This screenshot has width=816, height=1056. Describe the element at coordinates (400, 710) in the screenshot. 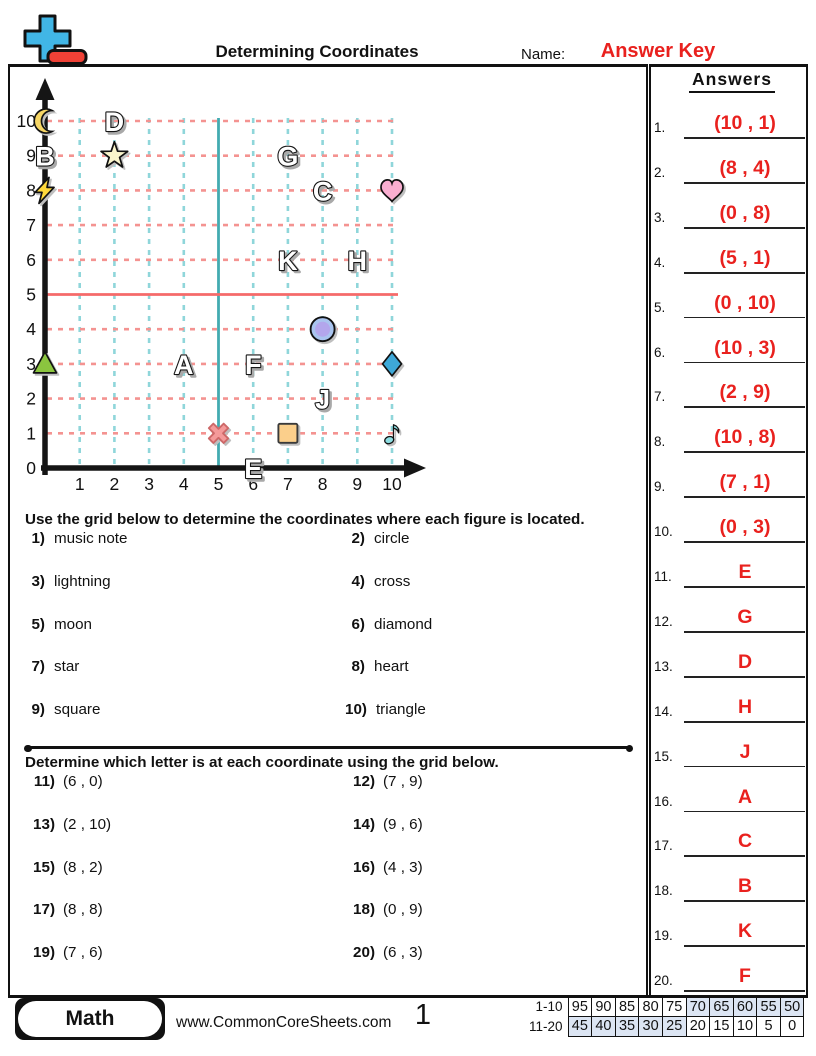

I see `question-text: triangle` at that location.